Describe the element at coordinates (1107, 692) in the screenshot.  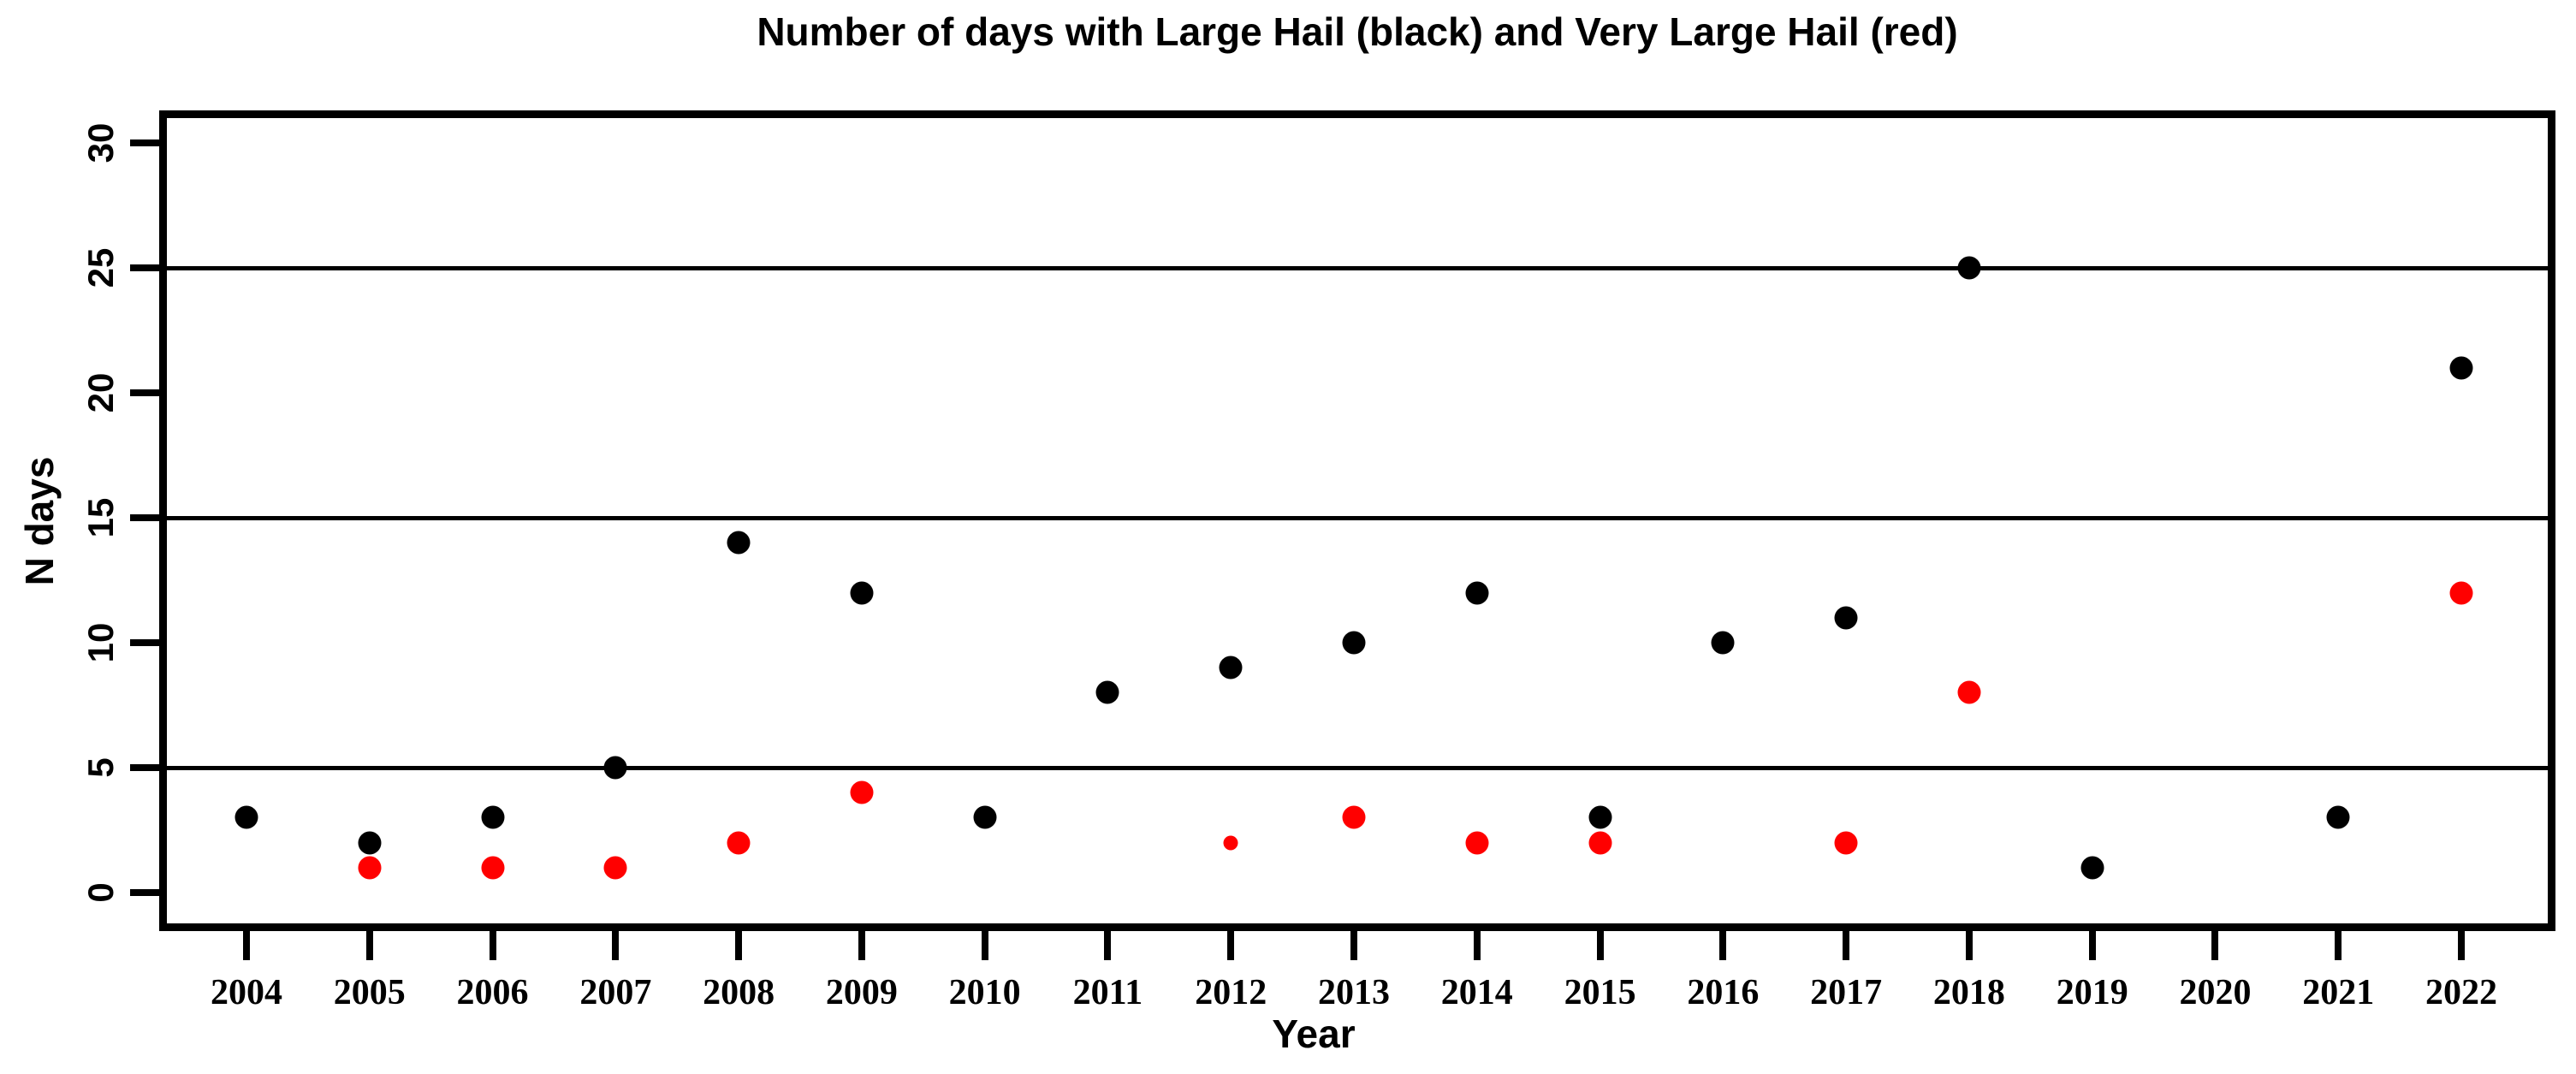
I see `point-large-hail-2011` at that location.